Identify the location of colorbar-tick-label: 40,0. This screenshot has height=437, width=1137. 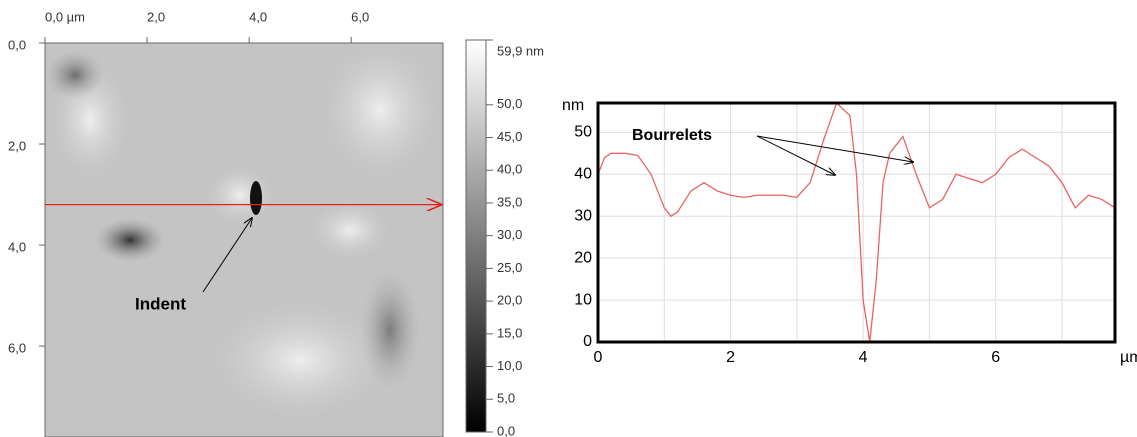
(509, 169).